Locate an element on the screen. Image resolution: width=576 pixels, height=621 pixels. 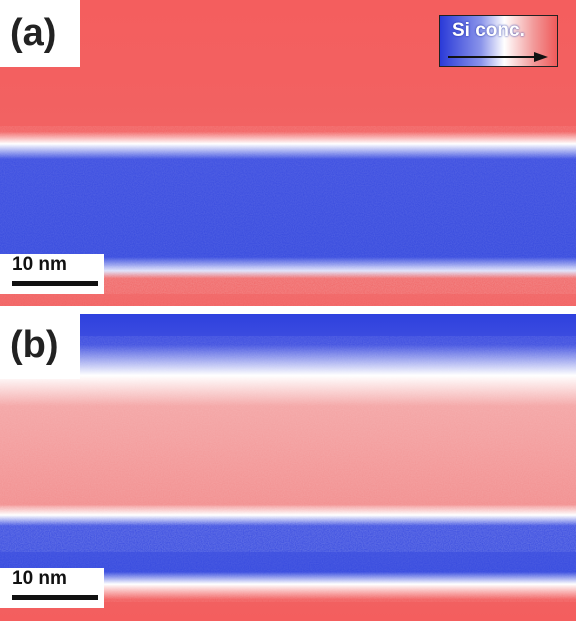
arrow-right-icon is located at coordinates (498, 57).